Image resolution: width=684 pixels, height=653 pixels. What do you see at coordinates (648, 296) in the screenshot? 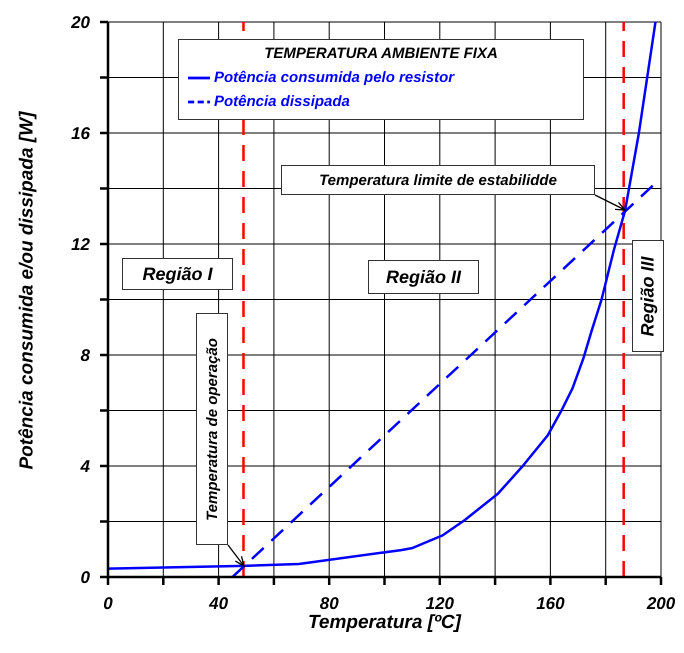
I see `annotation: Região III` at bounding box center [648, 296].